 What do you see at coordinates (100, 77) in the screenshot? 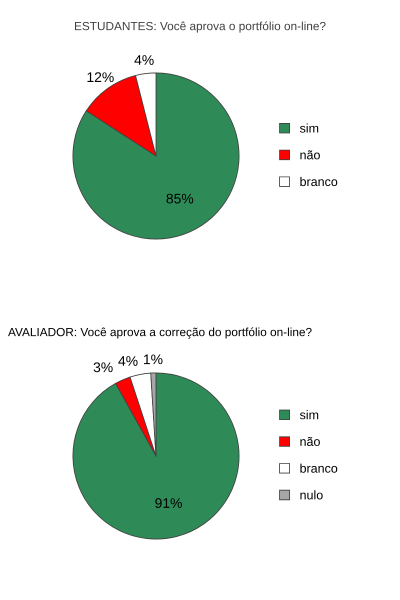
I see `data-label: 12%` at bounding box center [100, 77].